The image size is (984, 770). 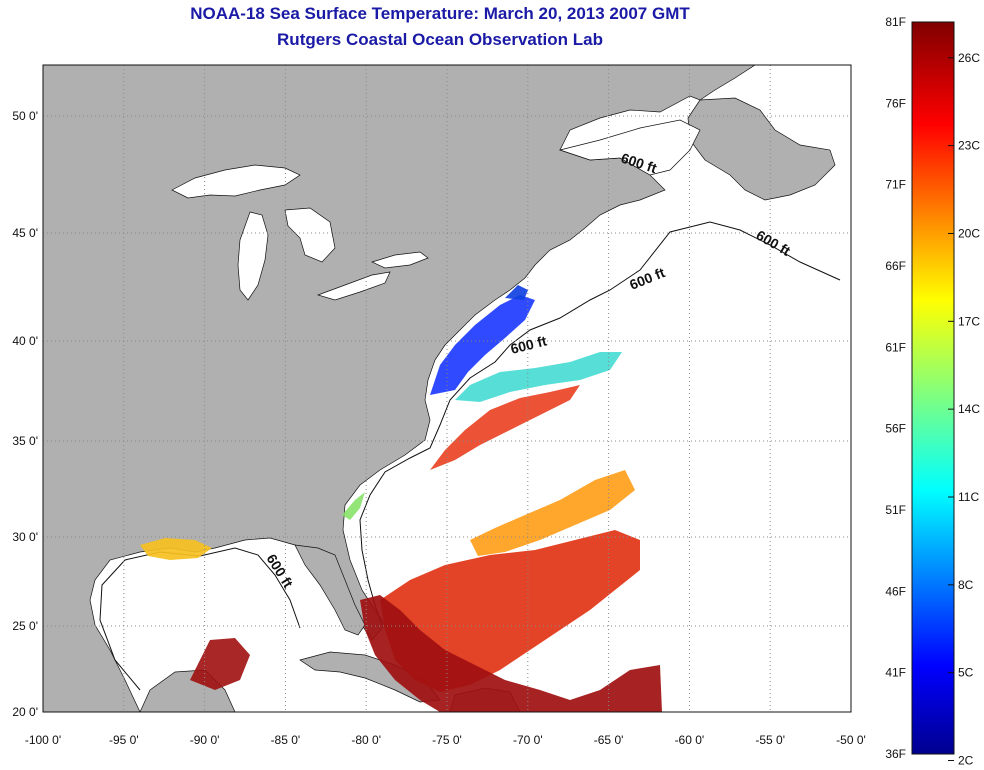 I want to click on sst-tropical, so click(x=511, y=653).